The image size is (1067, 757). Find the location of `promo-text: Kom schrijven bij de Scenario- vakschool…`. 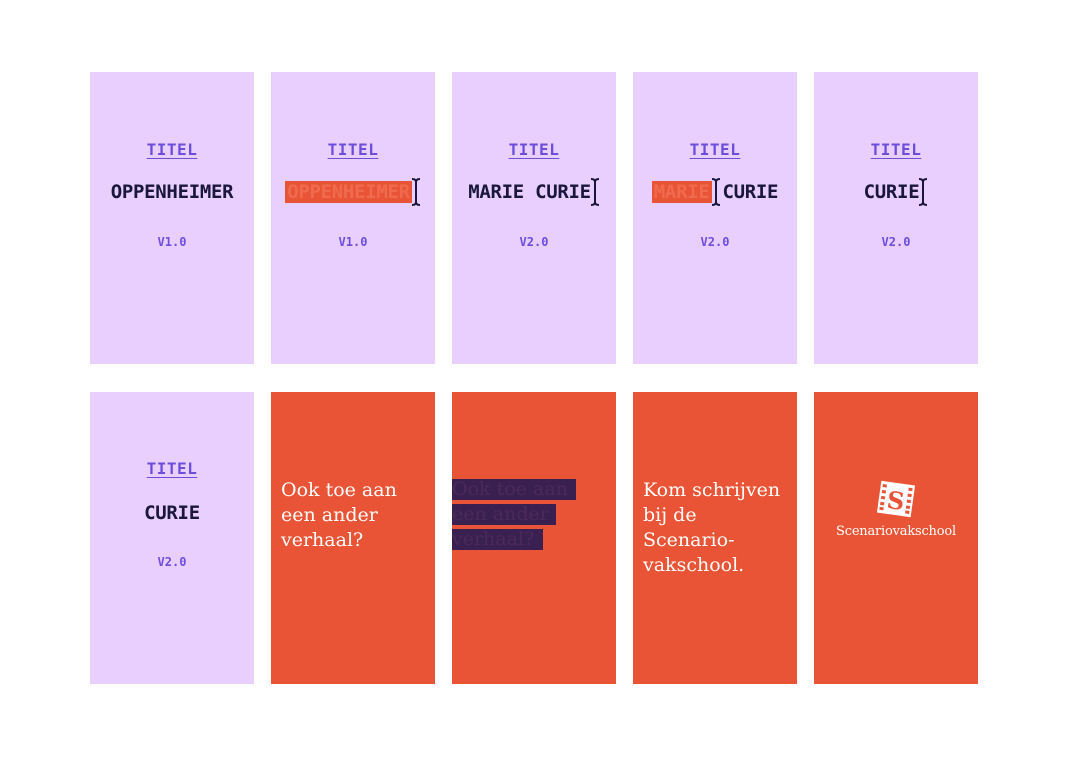

promo-text: Kom schrijven bij de Scenario- vakschool… is located at coordinates (716, 528).